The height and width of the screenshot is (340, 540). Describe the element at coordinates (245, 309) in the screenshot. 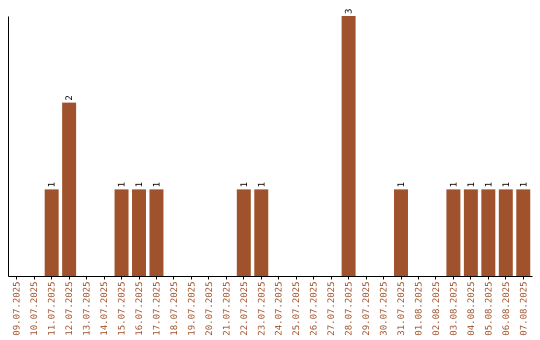

I see `x-tick-label: 22.07.2025` at that location.